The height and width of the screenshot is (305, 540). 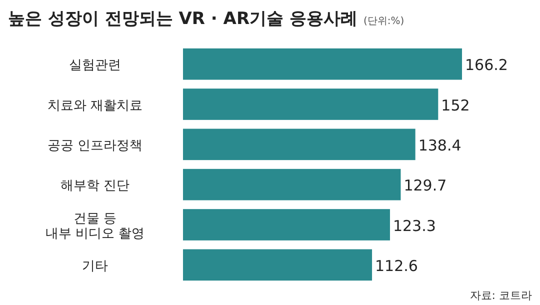 What do you see at coordinates (383, 21) in the screenshot?
I see `chart-subtitle: (단위:%)` at bounding box center [383, 21].